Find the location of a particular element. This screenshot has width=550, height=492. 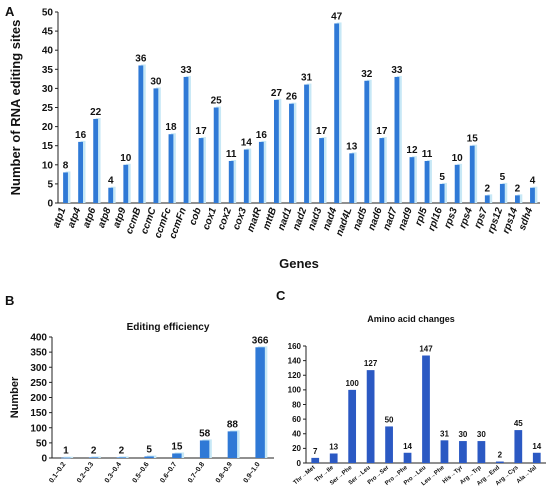

data-label: 127 is located at coordinates (371, 363).